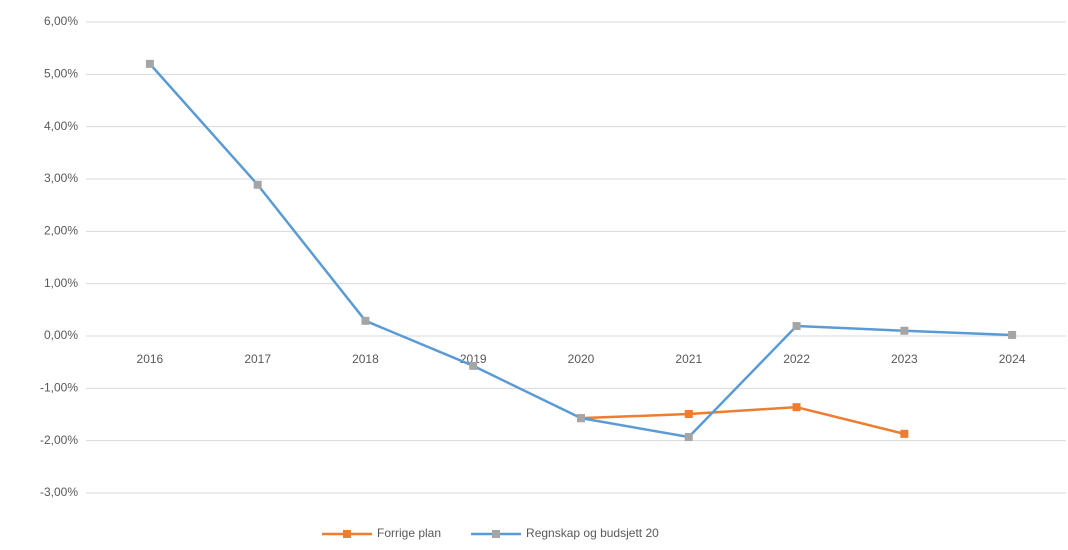 The image size is (1068, 550). Describe the element at coordinates (59, 440) in the screenshot. I see `y-tick-label: -2,00%` at that location.